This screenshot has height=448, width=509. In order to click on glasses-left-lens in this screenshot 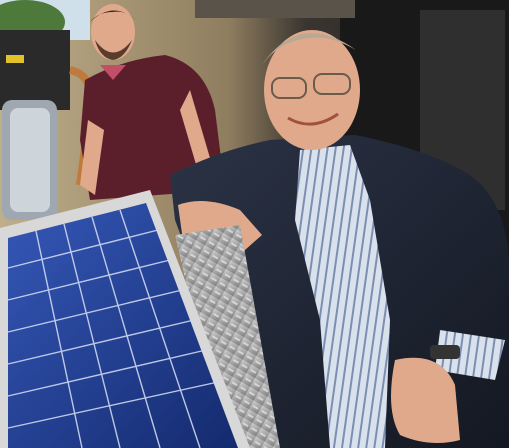, I will do `click(289, 88)`.